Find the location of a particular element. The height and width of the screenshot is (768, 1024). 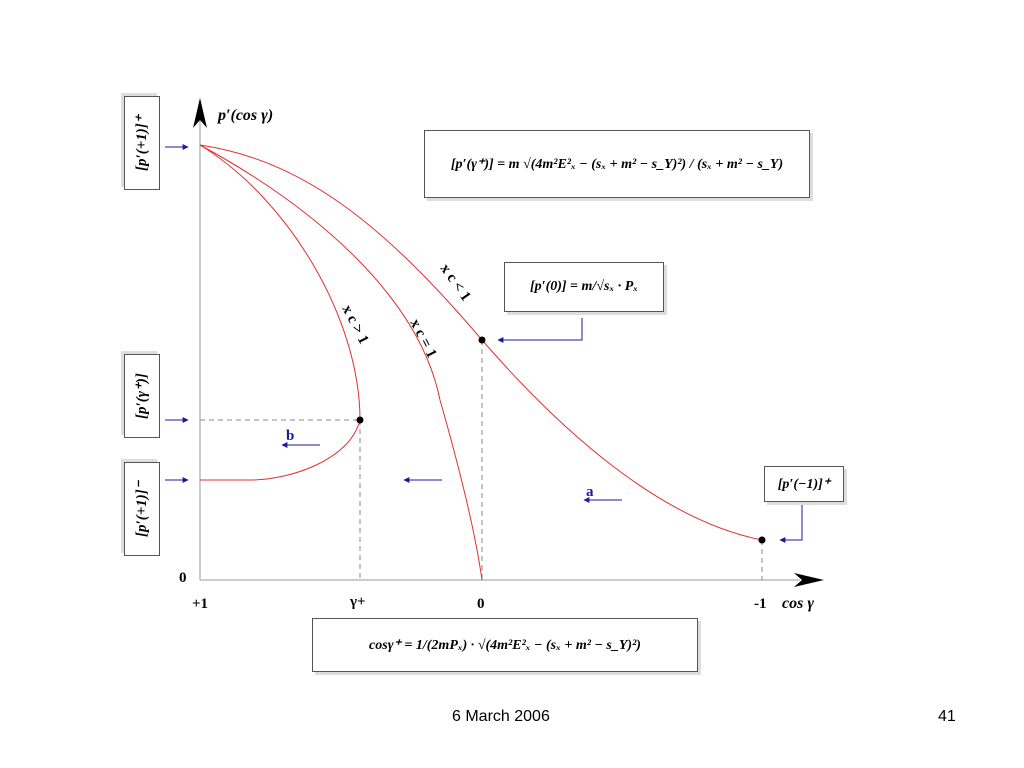

point-zero is located at coordinates (482, 340).